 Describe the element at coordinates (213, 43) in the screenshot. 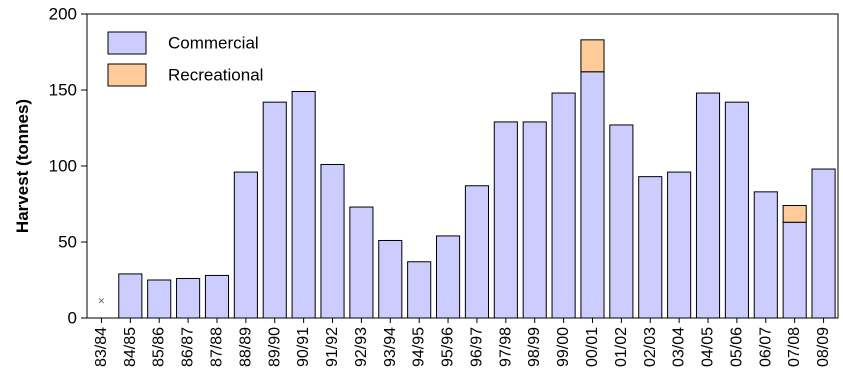

I see `legend-label-commercial: Commercial` at that location.